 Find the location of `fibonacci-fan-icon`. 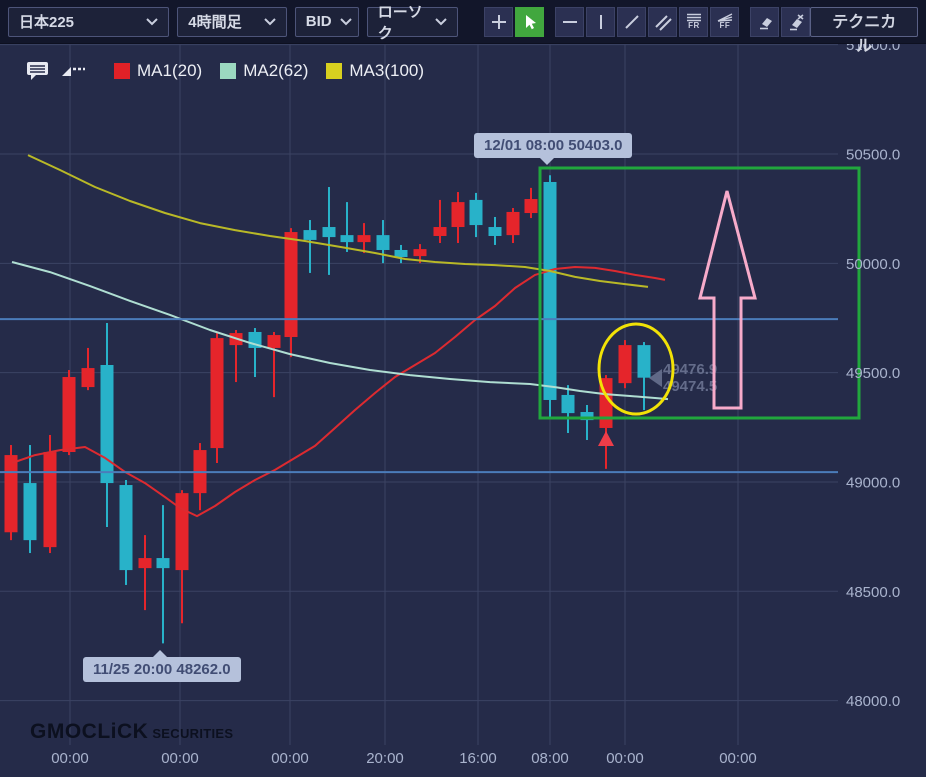

fibonacci-fan-icon is located at coordinates (725, 17).